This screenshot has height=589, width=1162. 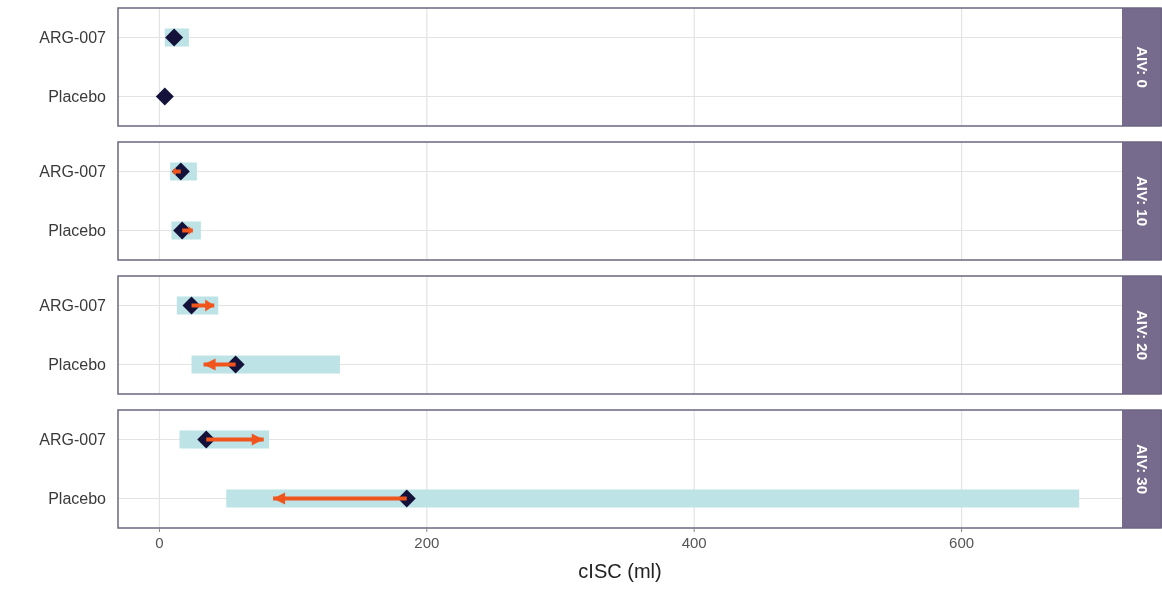 What do you see at coordinates (159, 542) in the screenshot?
I see `x-tick-label: 0` at bounding box center [159, 542].